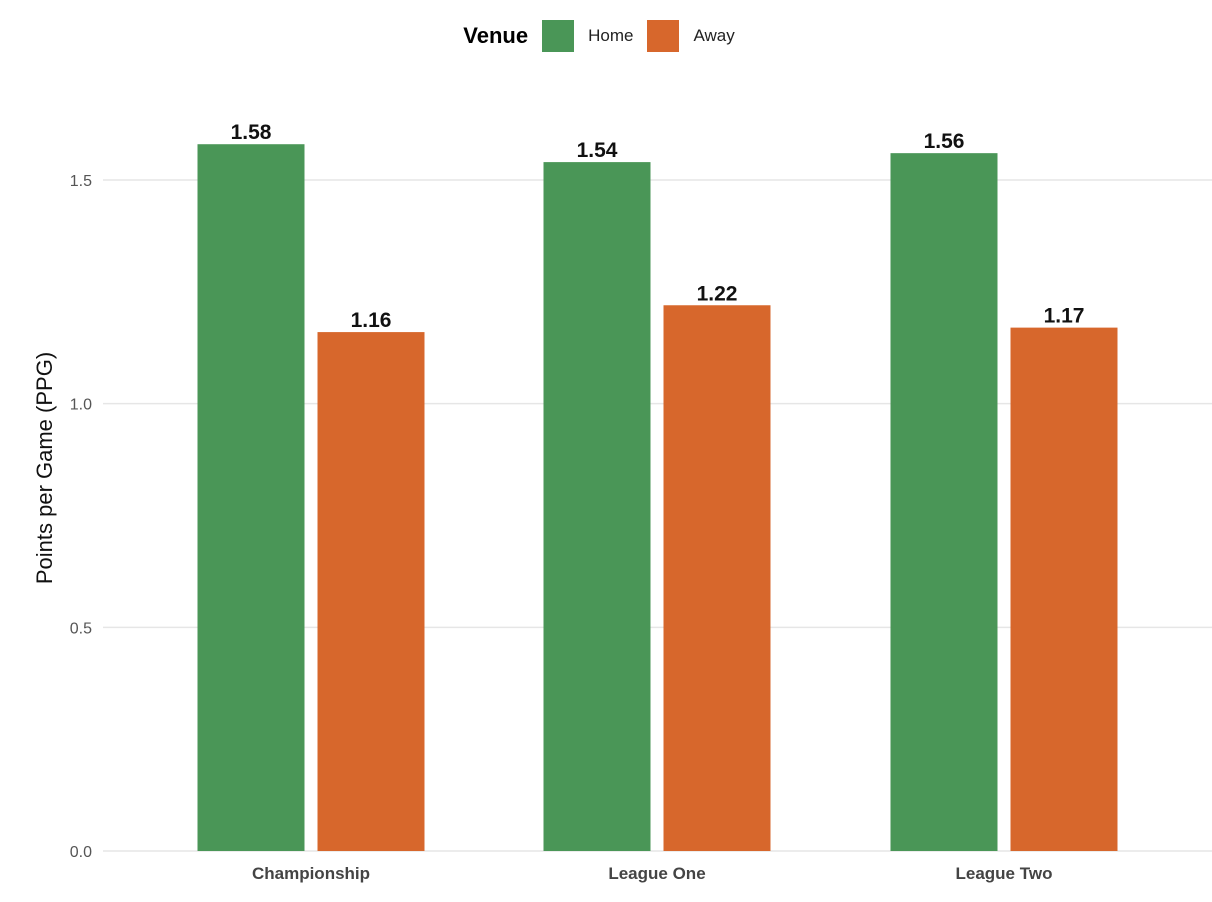 This screenshot has height=902, width=1212. Describe the element at coordinates (663, 36) in the screenshot. I see `legend-swatch-away` at that location.